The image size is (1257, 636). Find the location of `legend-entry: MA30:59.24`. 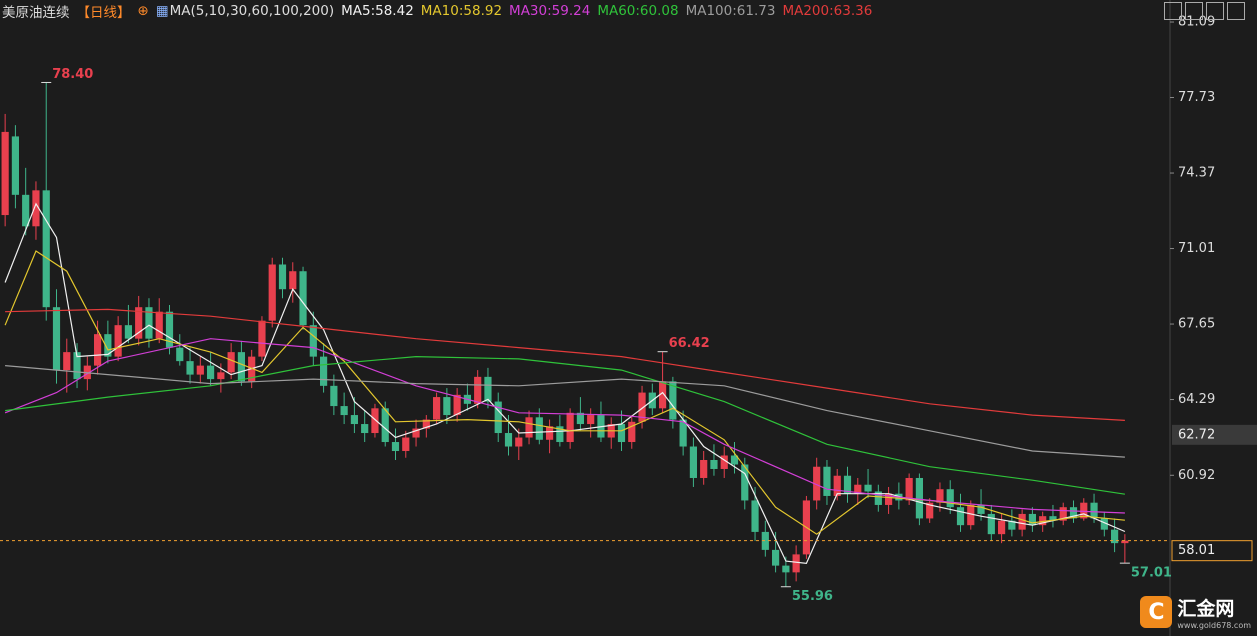

legend-entry: MA30:59.24 is located at coordinates (550, 11).